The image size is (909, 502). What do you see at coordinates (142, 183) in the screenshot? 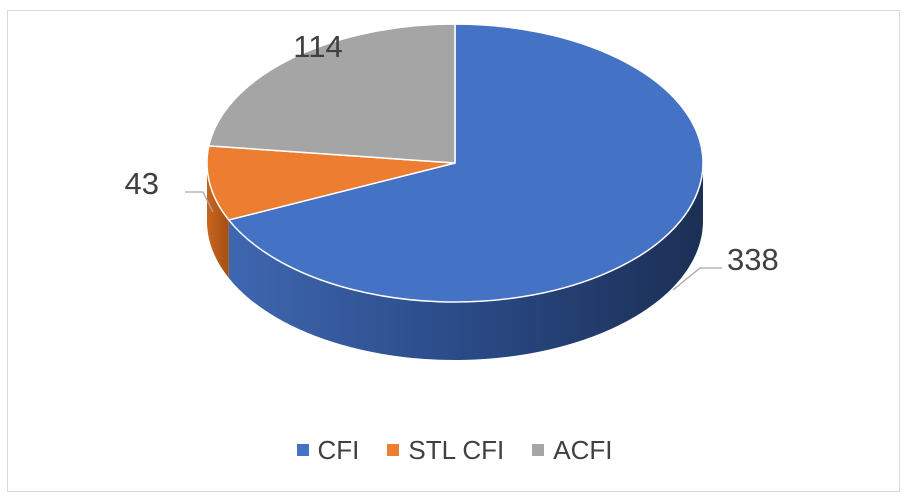
I see `data-label-stl-cfi: 43` at bounding box center [142, 183].